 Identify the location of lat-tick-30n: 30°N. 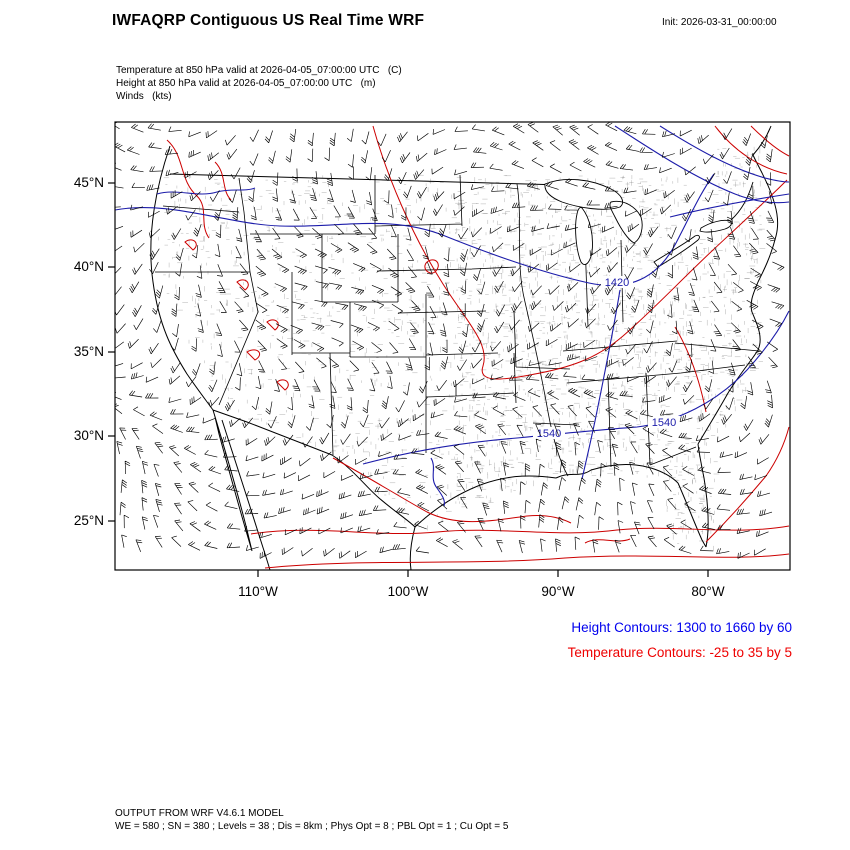
(88, 435).